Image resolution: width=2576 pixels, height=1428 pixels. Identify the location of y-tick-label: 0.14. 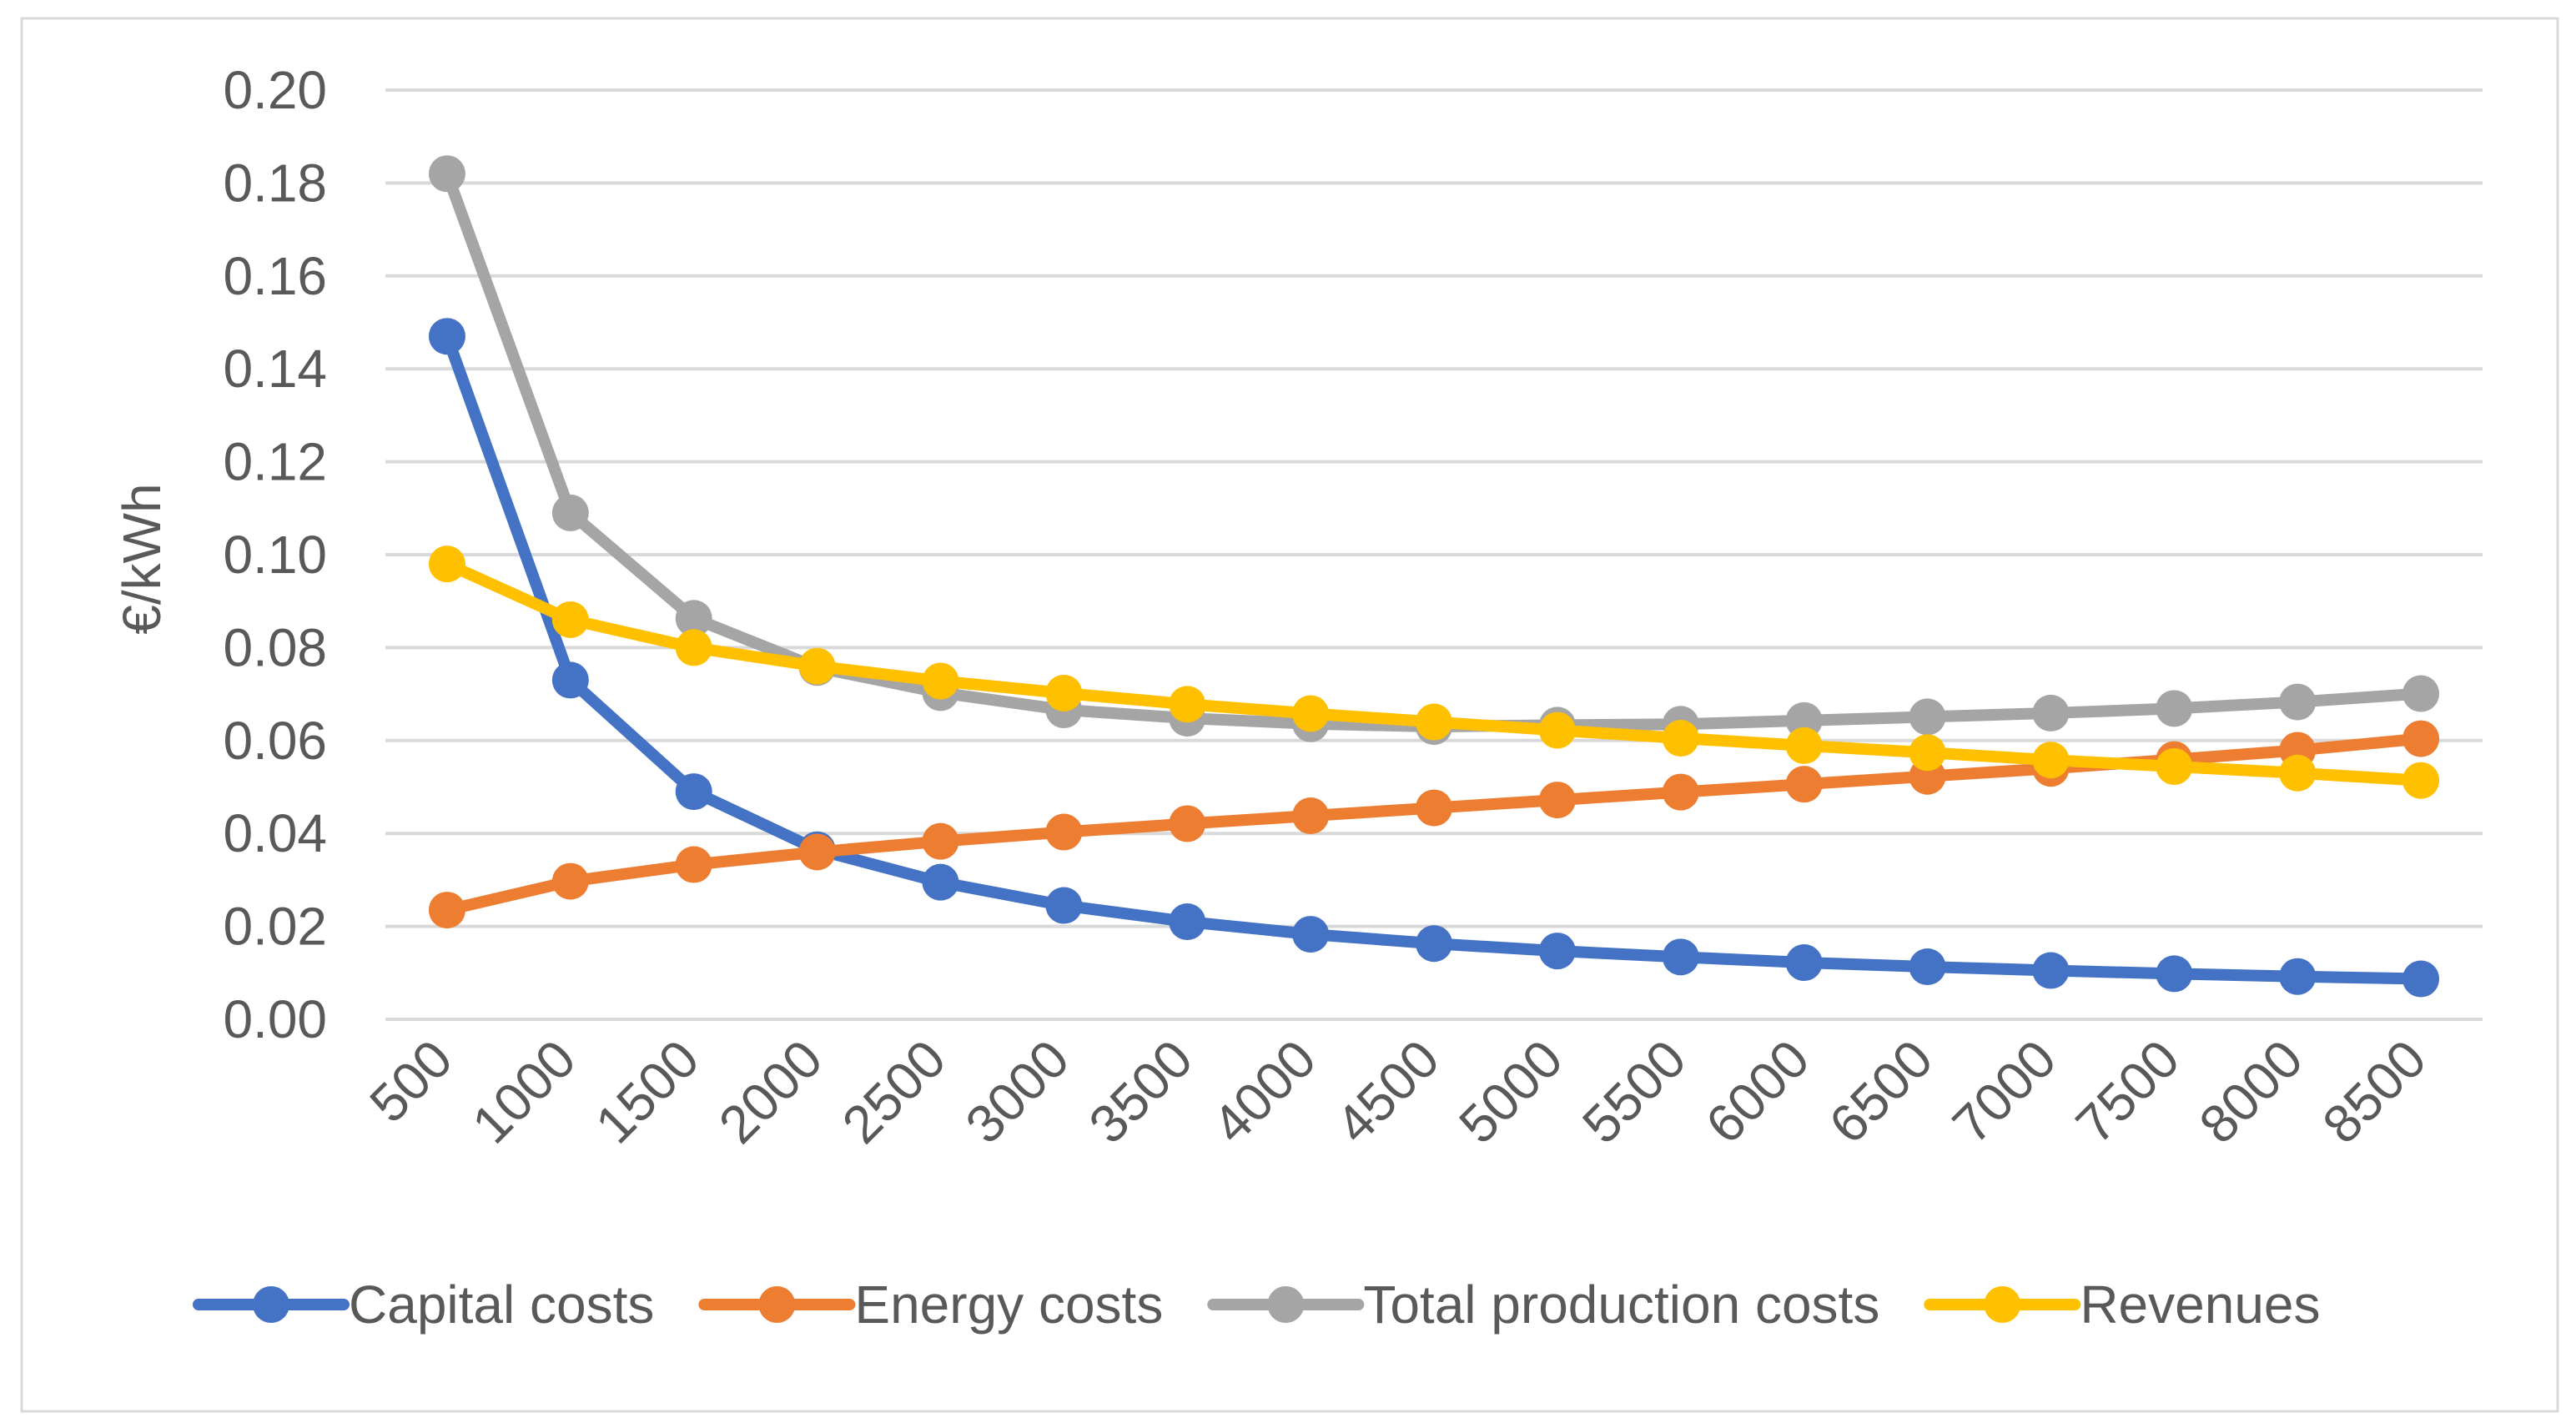
(275, 369).